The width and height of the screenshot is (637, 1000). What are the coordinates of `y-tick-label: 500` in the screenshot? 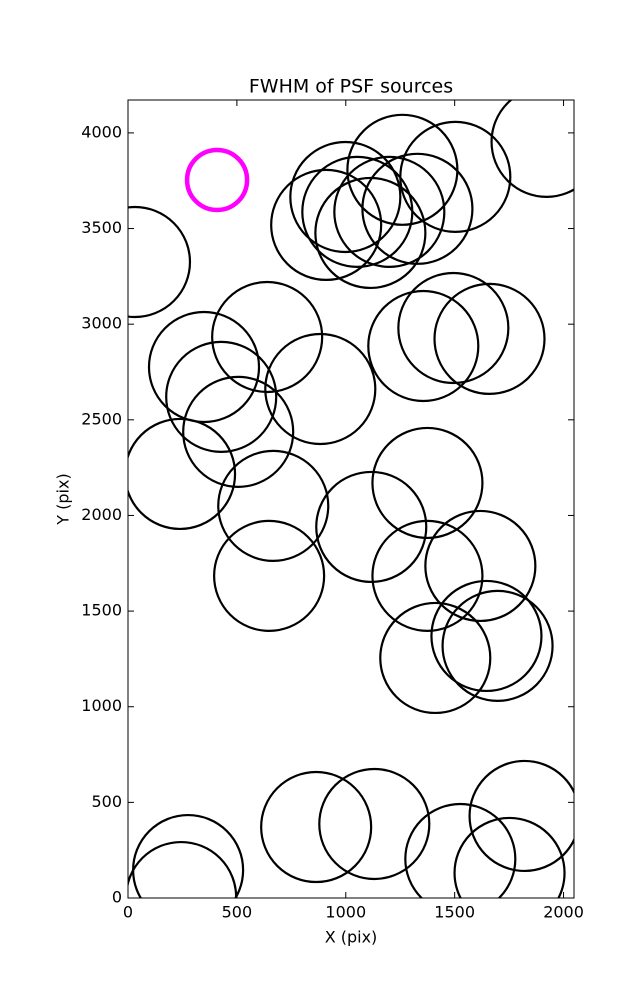 It's located at (106, 801).